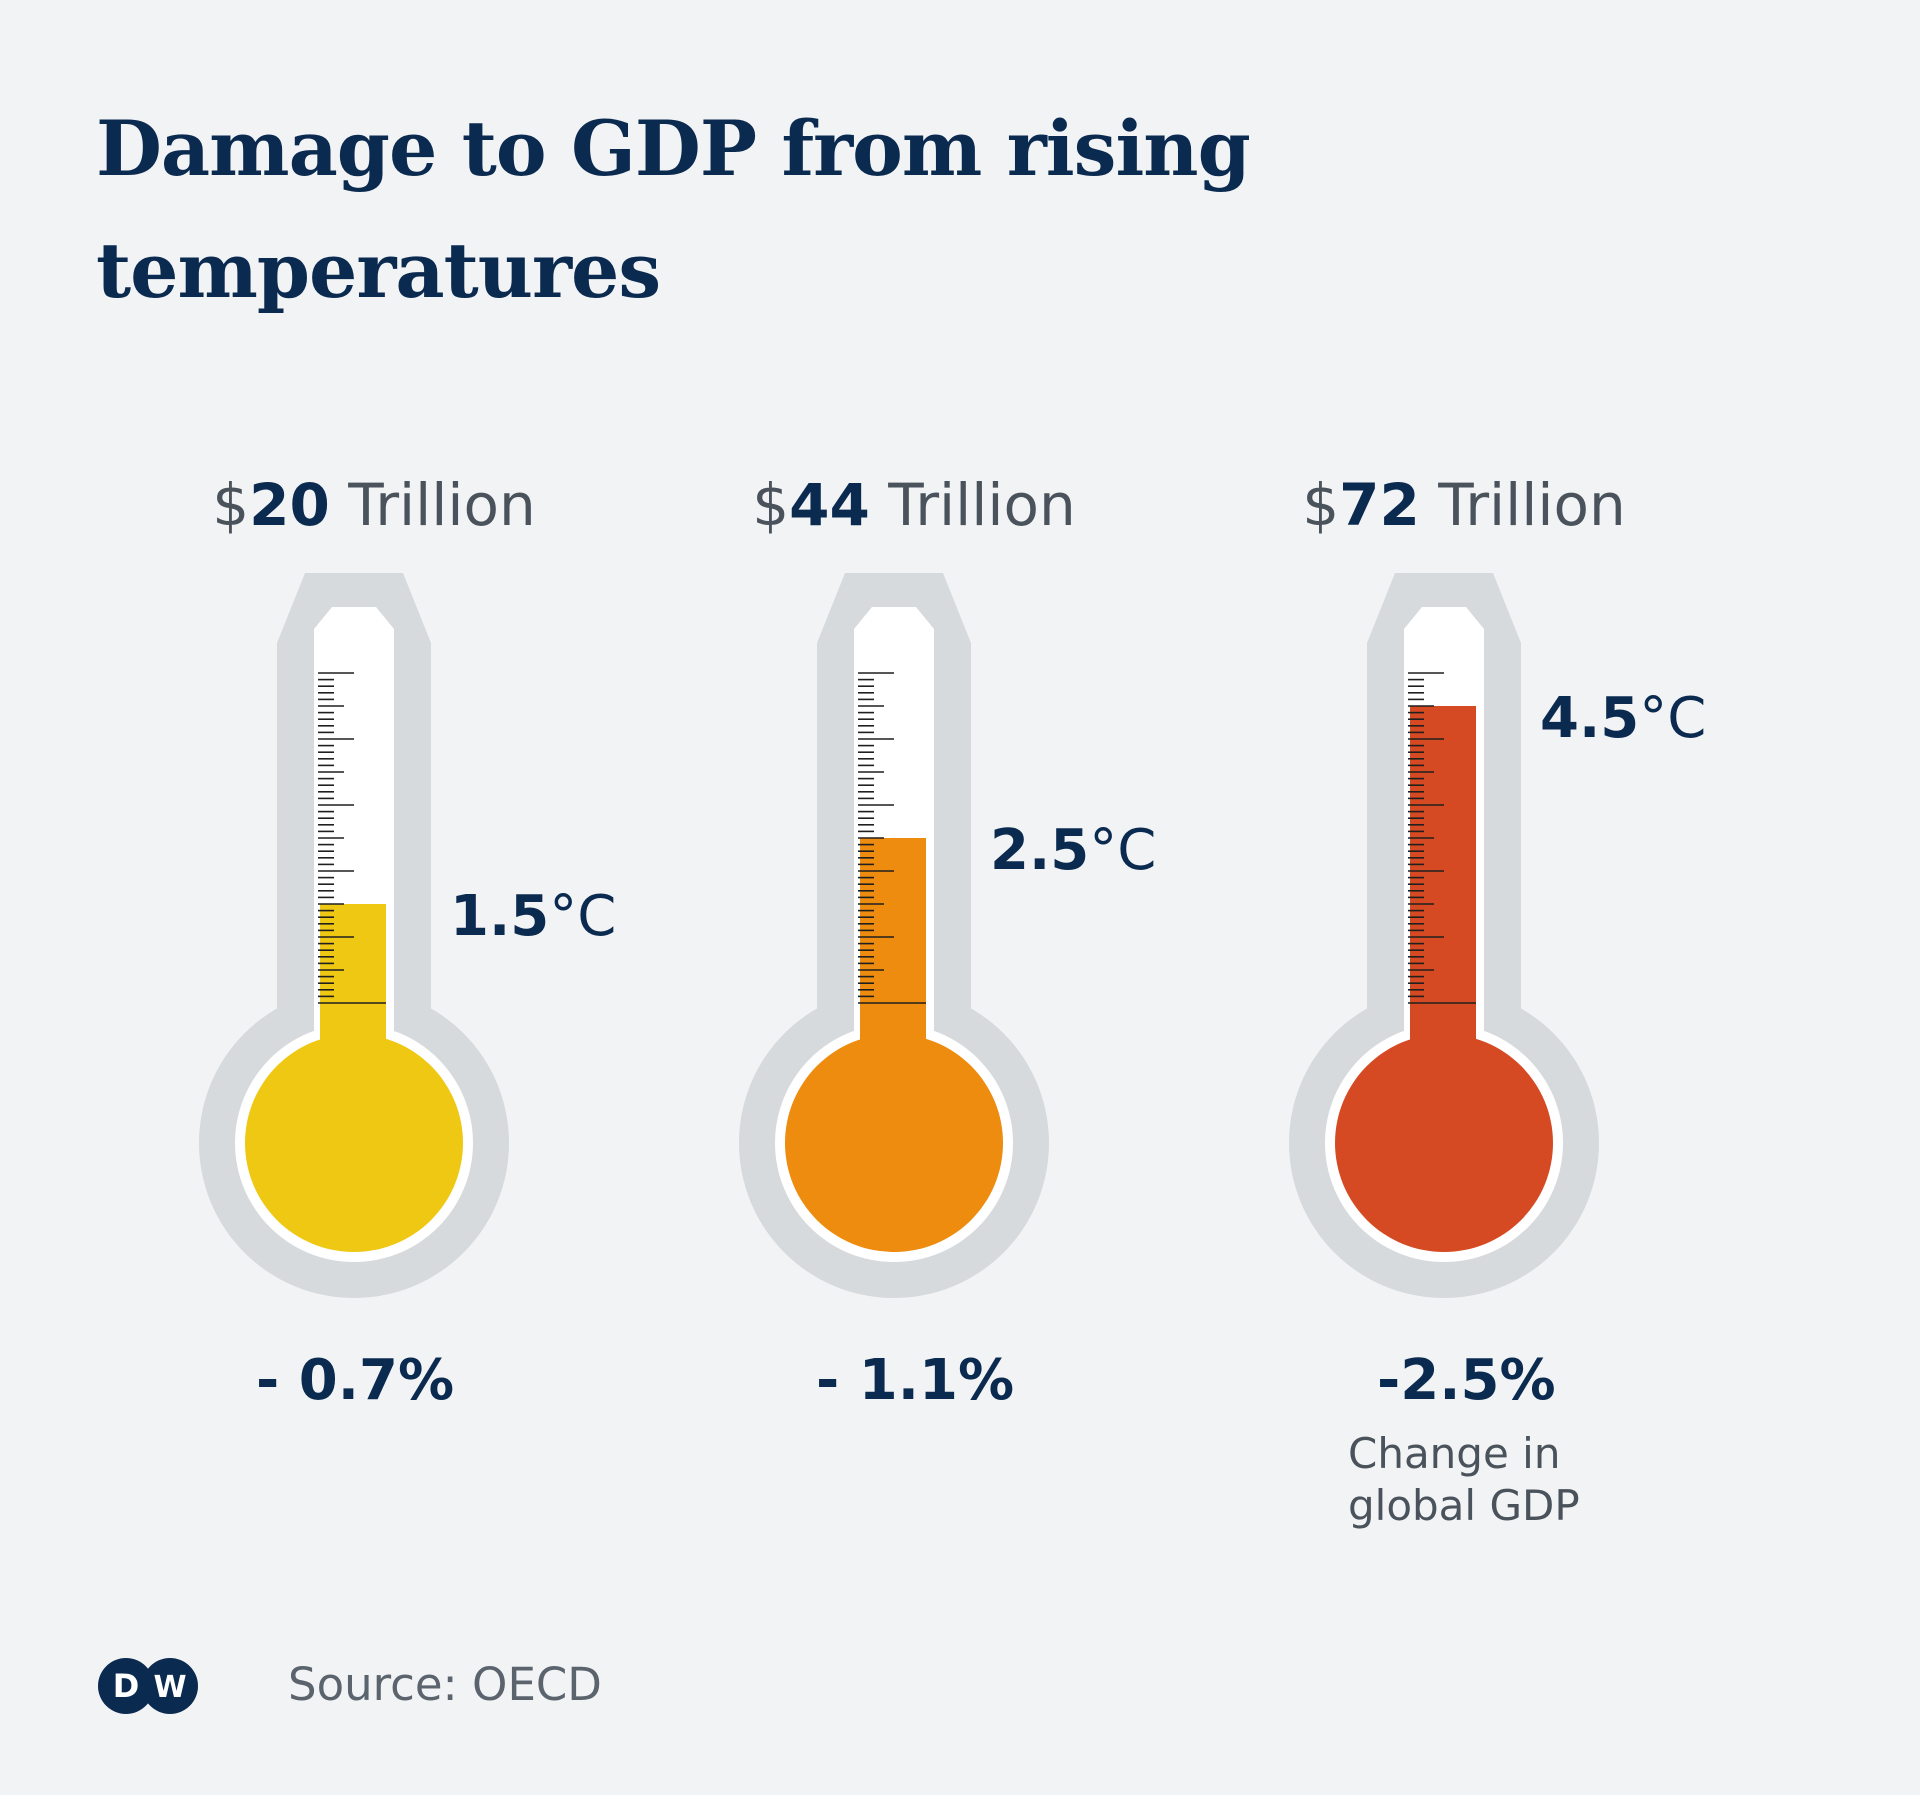 The height and width of the screenshot is (1795, 1920). What do you see at coordinates (947, 942) in the screenshot?
I see `thermometer-2: $44 Trillion 2.5°C - 1.1%` at bounding box center [947, 942].